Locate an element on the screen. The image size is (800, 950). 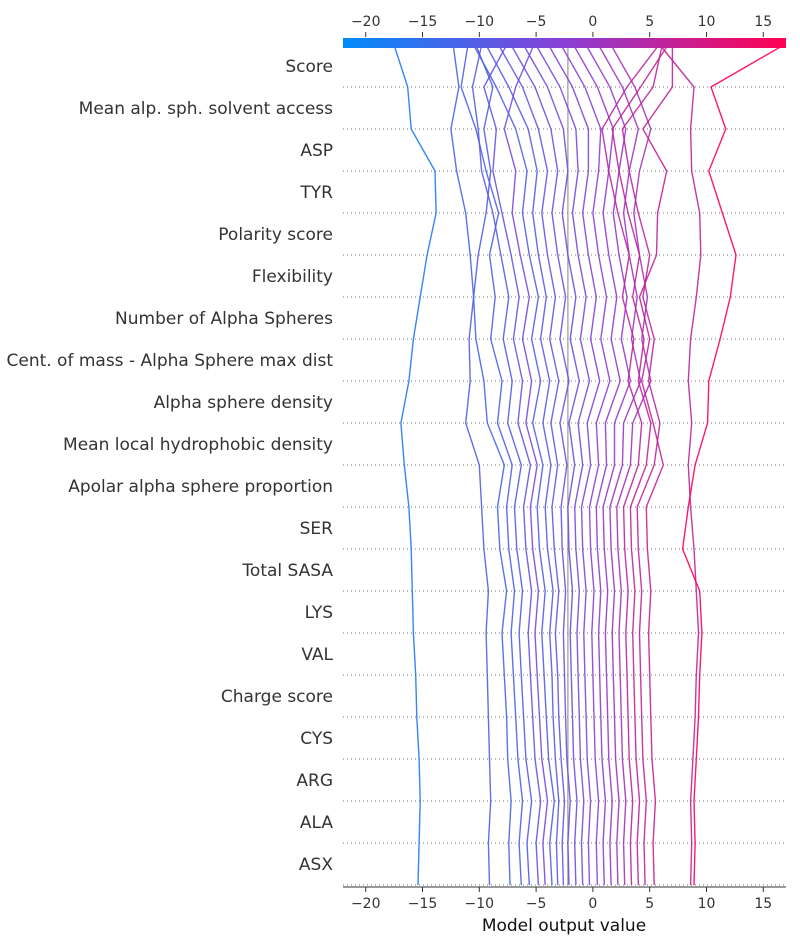
x-axis-title: Model output value is located at coordinates (564, 926).